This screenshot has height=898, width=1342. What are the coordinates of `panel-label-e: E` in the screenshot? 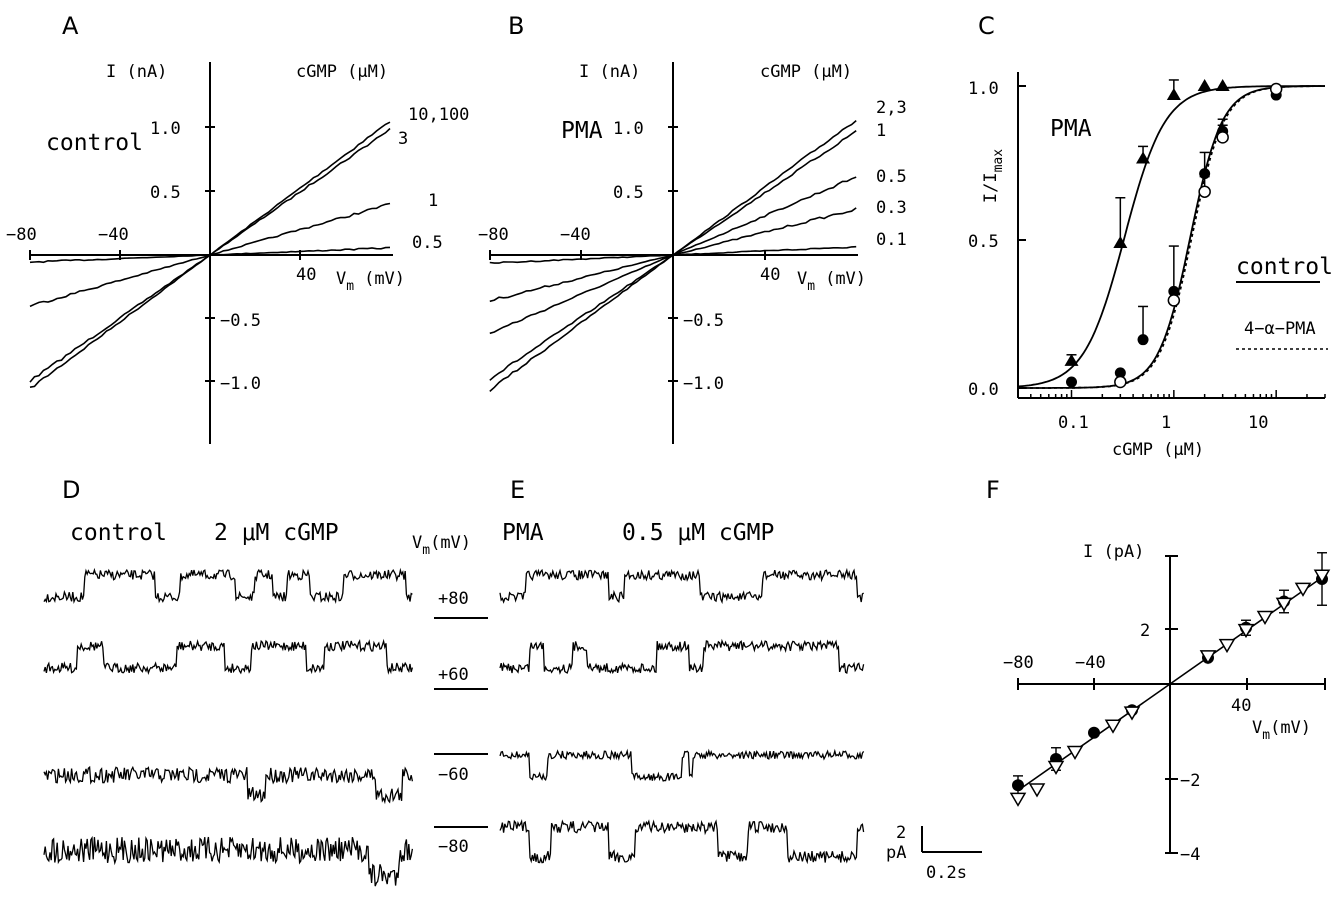 It's located at (517, 490).